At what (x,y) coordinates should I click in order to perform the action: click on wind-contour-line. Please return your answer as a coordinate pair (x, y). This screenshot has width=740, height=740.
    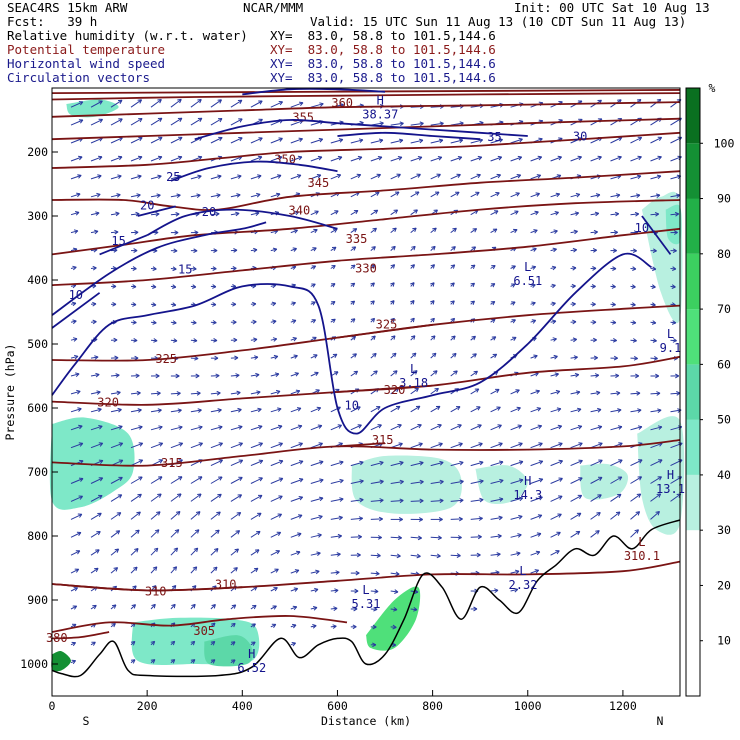
    Looking at the image, I should click on (159, 268).